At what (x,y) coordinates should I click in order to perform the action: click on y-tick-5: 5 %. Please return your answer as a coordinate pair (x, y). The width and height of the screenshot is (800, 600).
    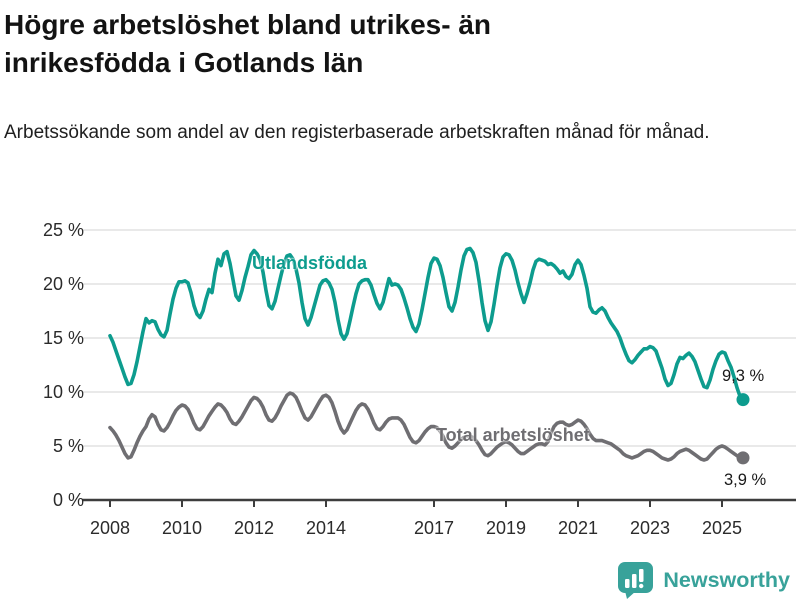
    Looking at the image, I should click on (68, 446).